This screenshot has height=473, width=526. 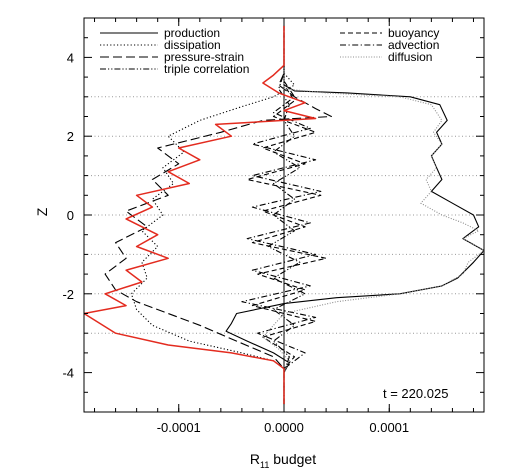 I want to click on legend-label-advection: advection, so click(x=413, y=45).